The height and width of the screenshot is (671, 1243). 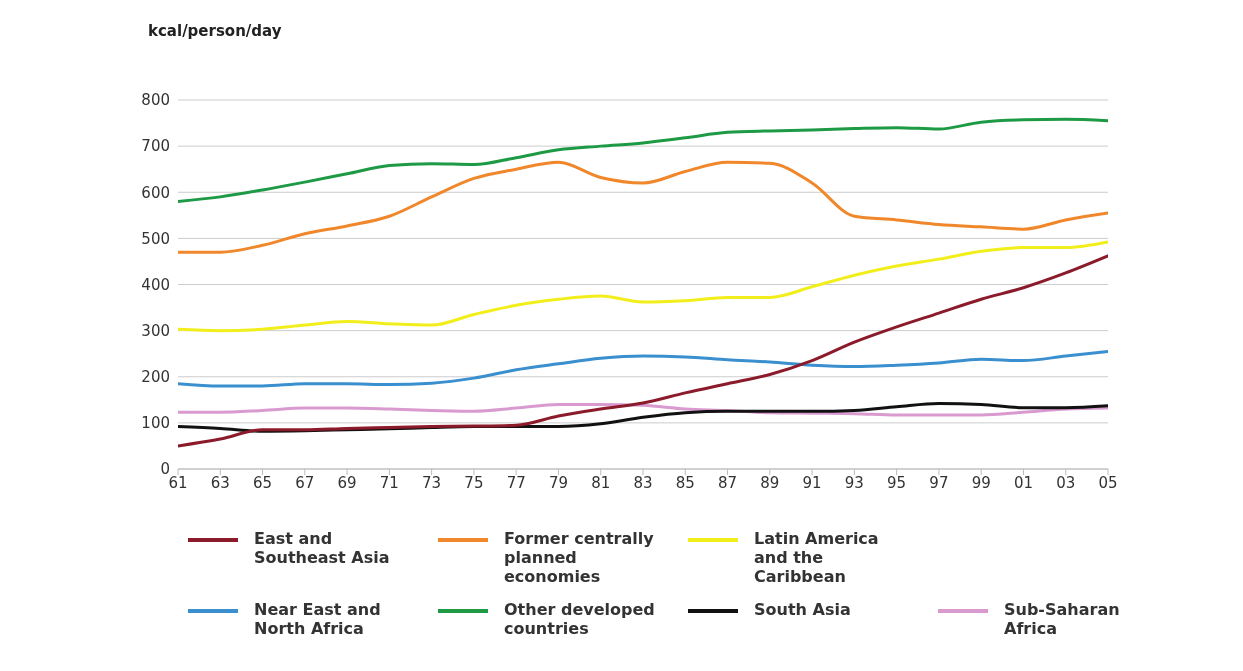 I want to click on x-tick-label: 83, so click(x=643, y=482).